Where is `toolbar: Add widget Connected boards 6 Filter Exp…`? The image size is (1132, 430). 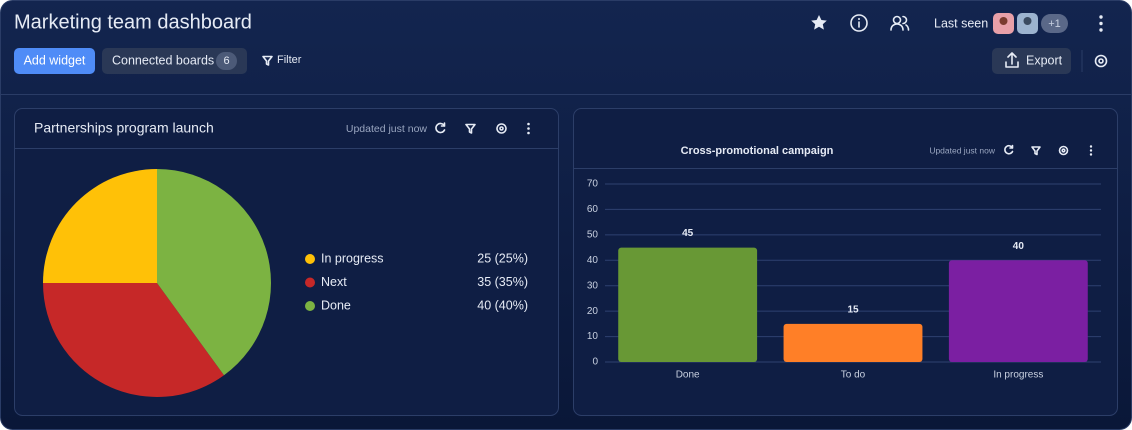 toolbar: Add widget Connected boards 6 Filter Exp… is located at coordinates (561, 61).